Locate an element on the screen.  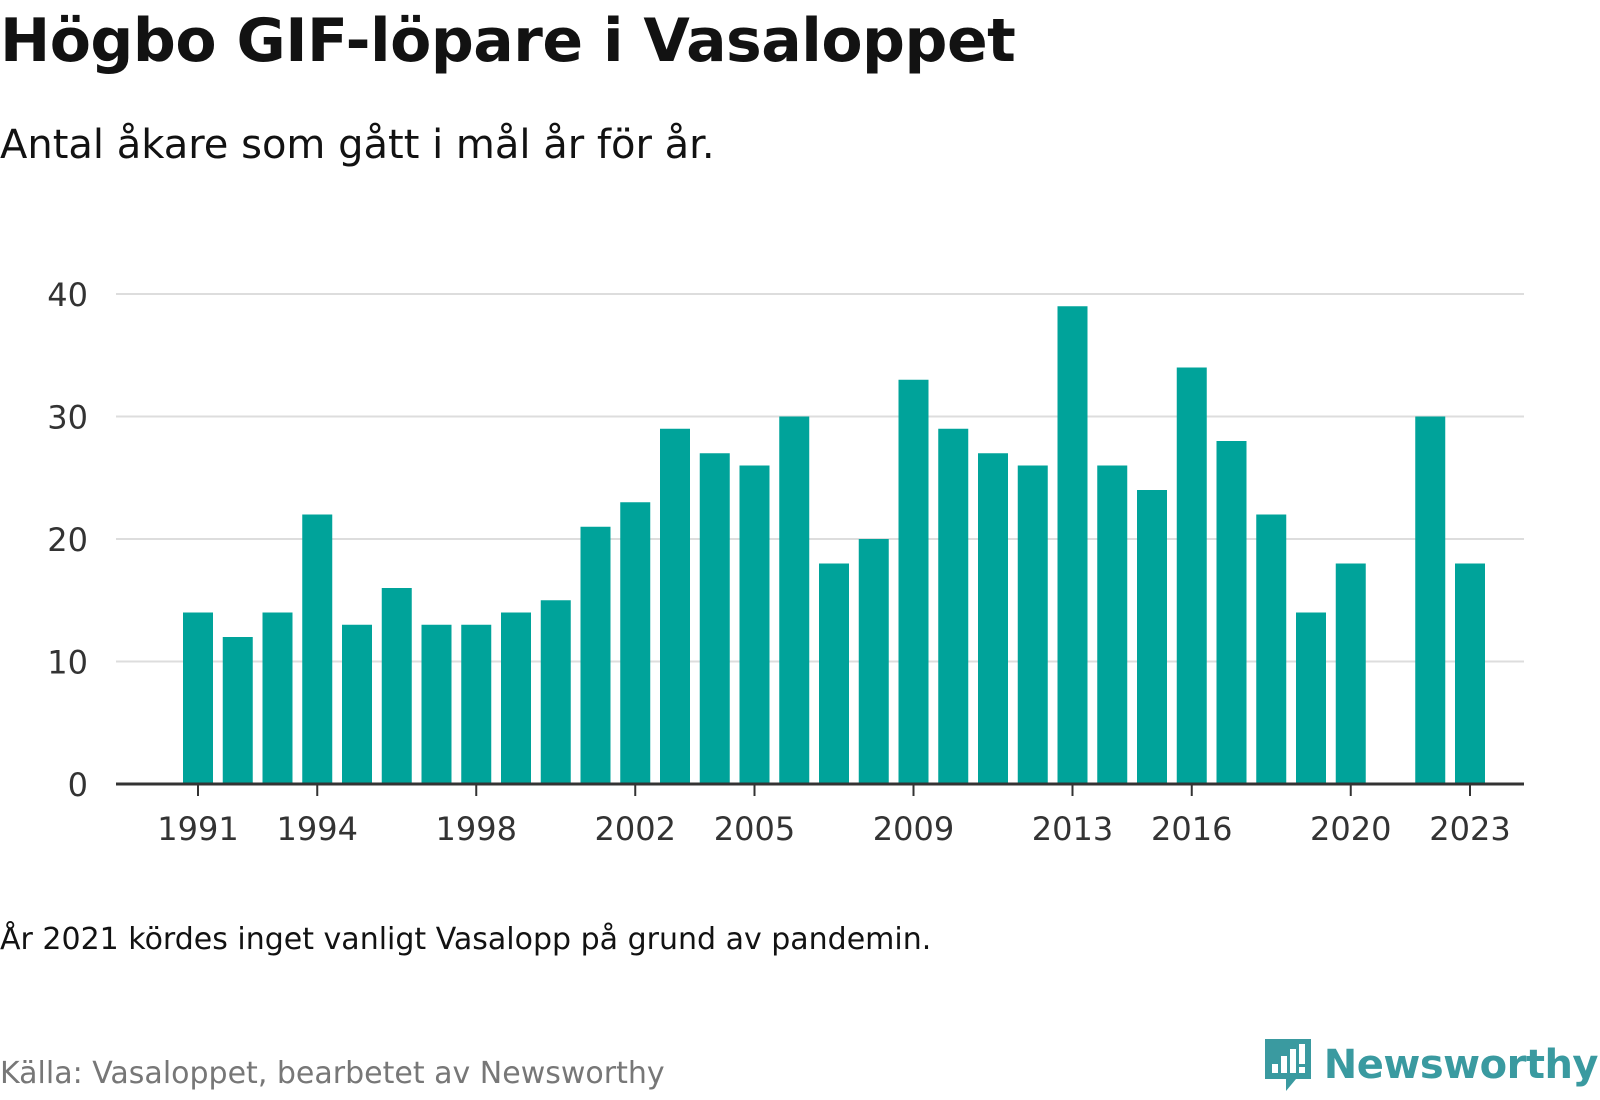
y-axis-ticks: 0 10 20 30 40 is located at coordinates (67, 540).